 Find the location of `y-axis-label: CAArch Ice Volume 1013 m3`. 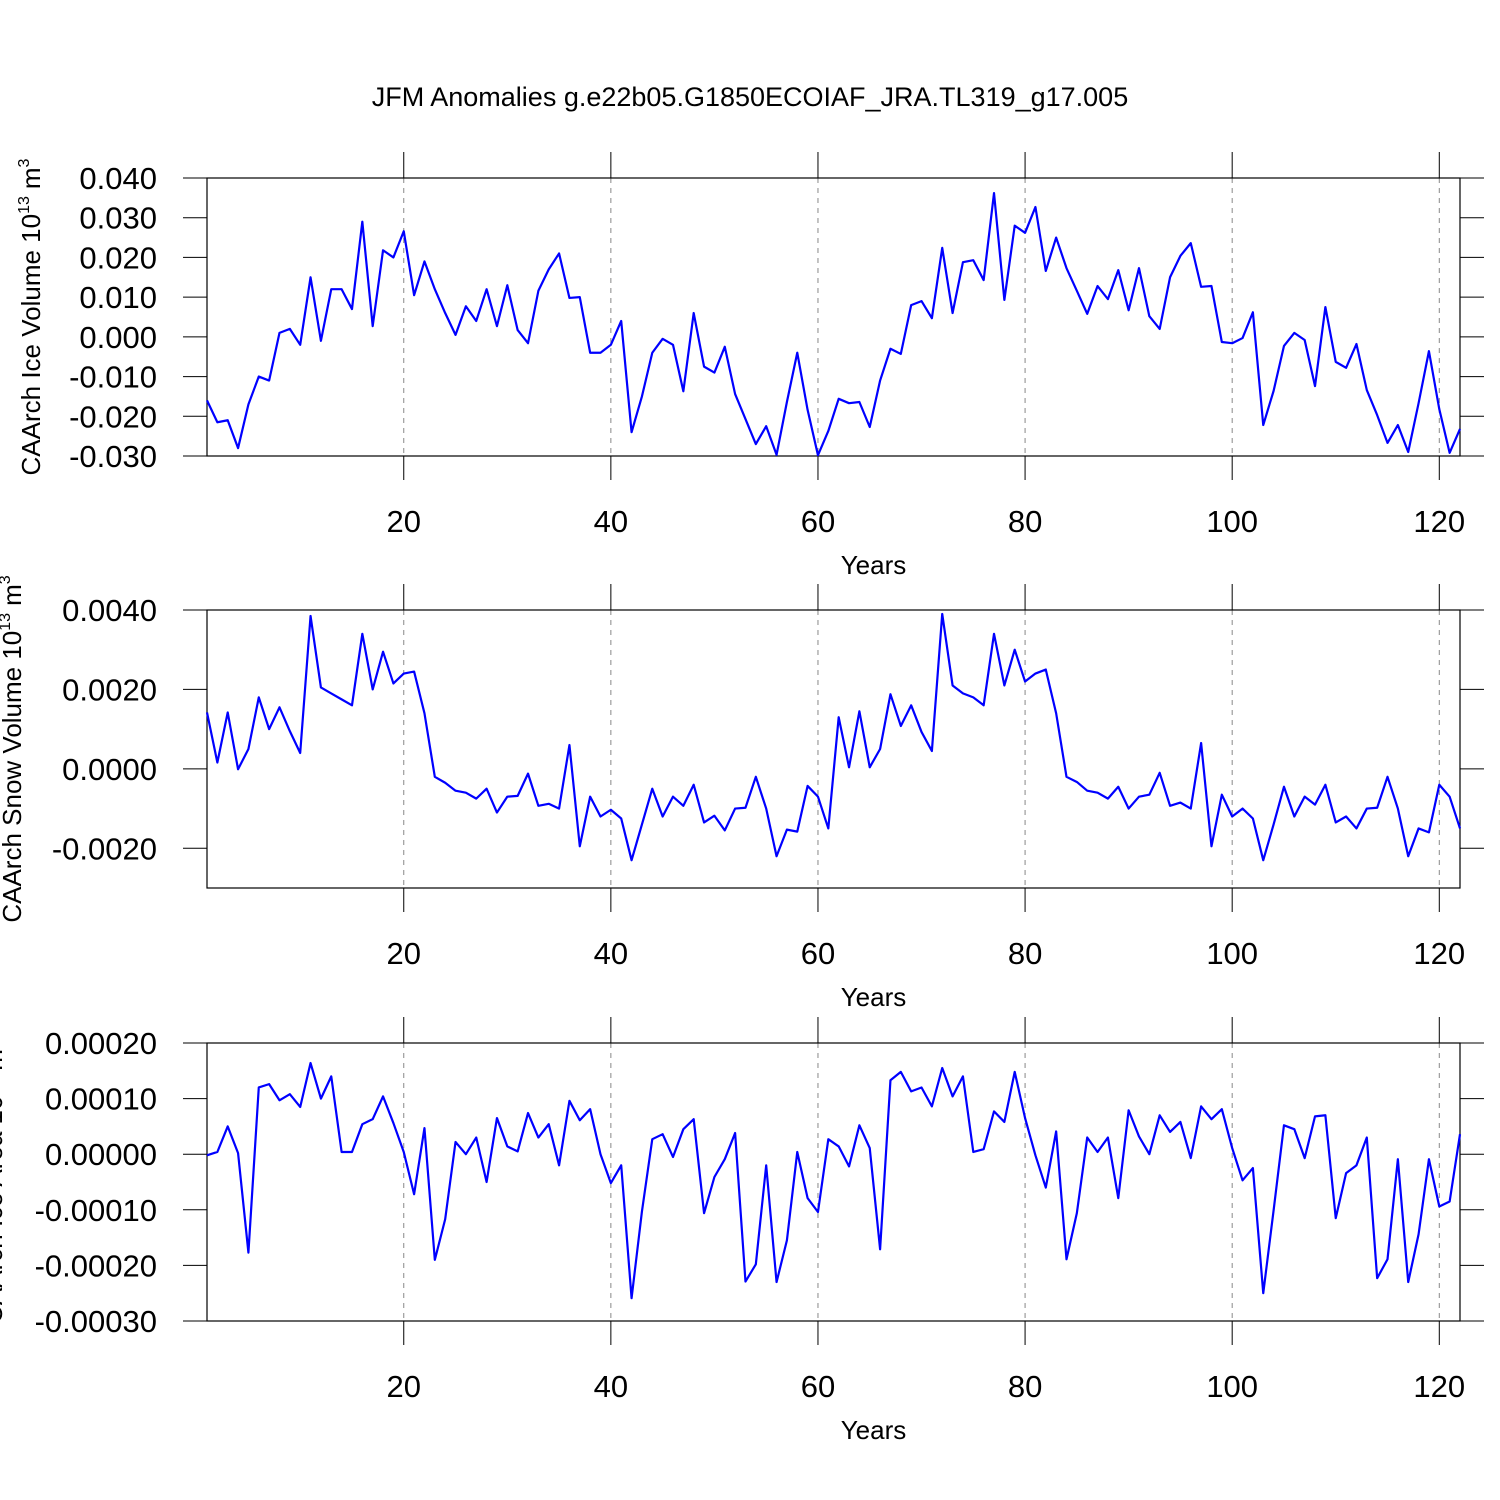

y-axis-label: CAArch Ice Volume 1013 m3 is located at coordinates (31, 316).